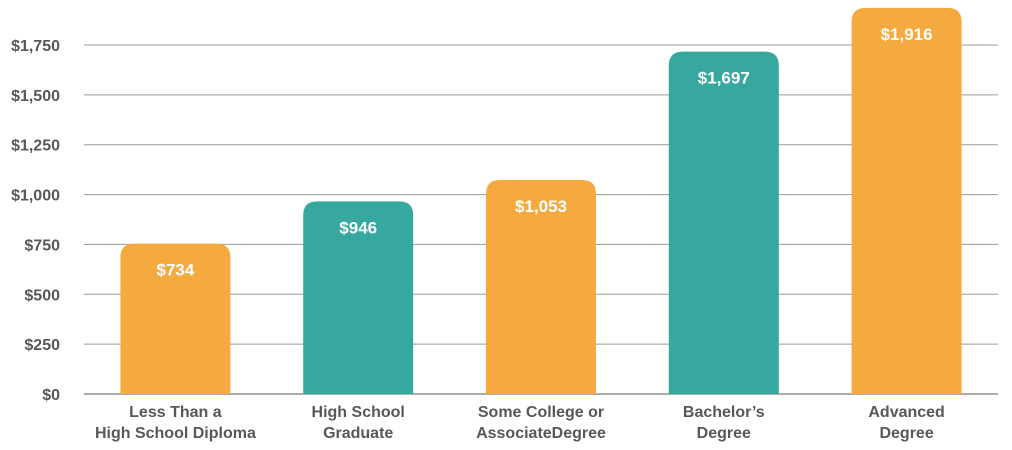  I want to click on y-tick-label: $1,750, so click(35, 46).